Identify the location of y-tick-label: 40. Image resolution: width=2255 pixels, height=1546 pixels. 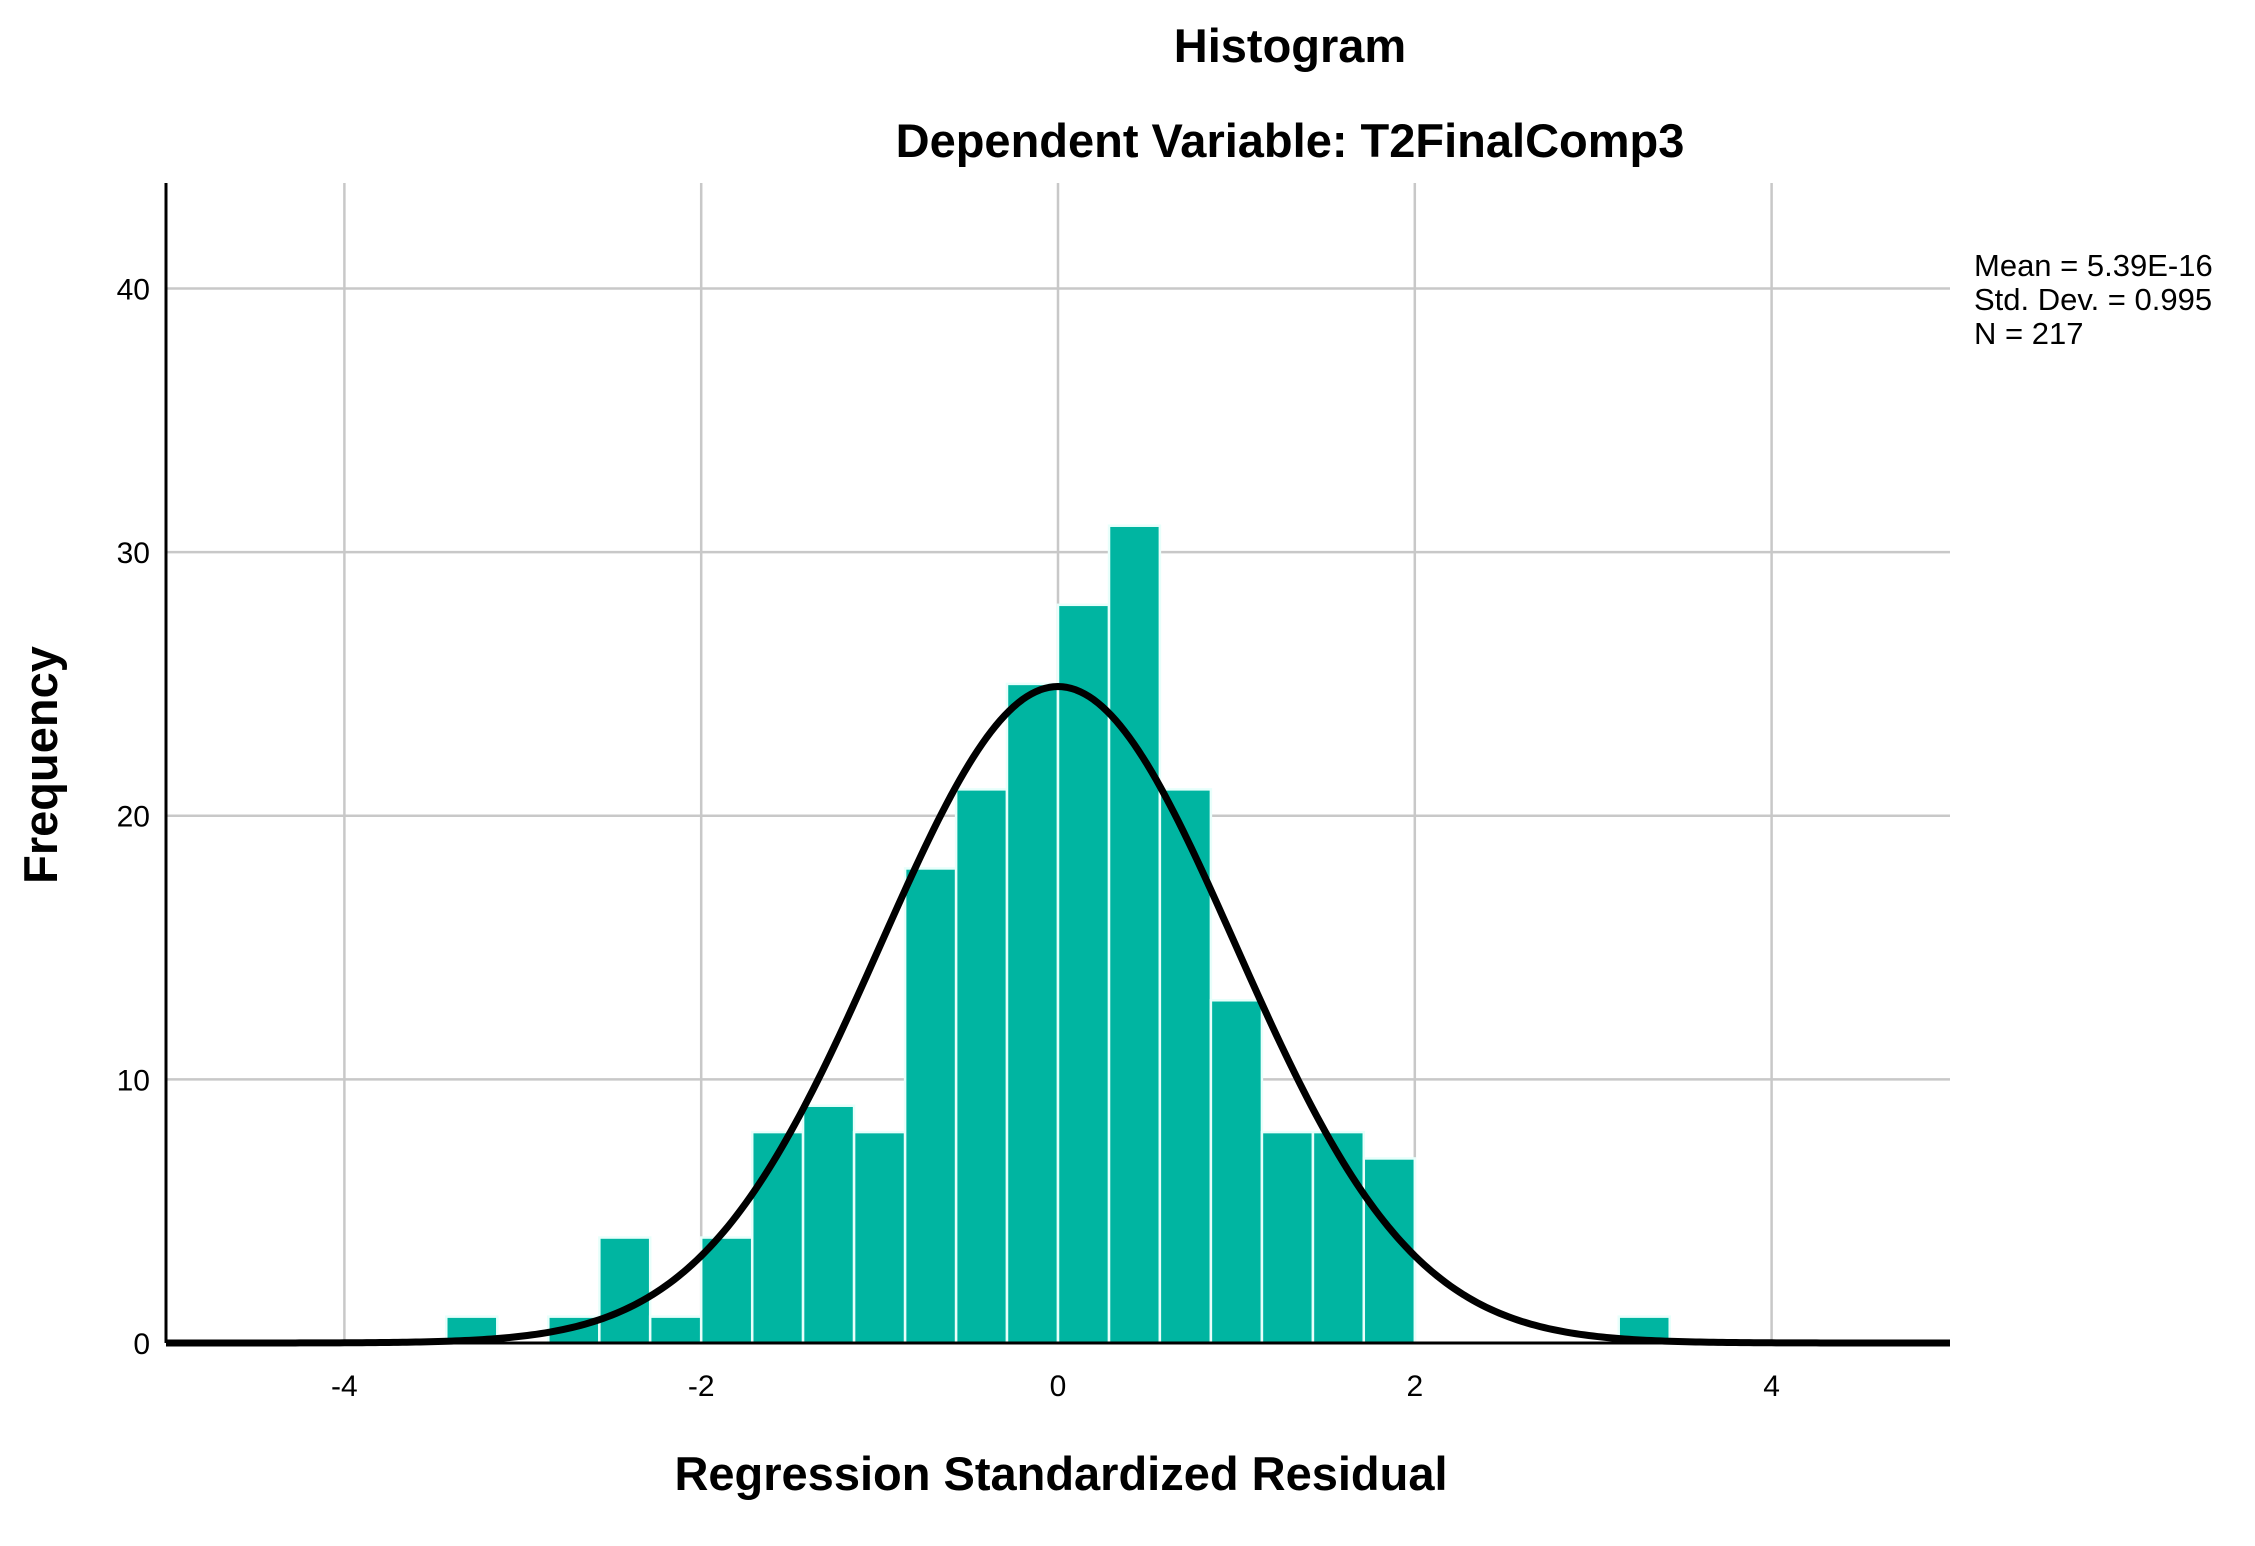
(133, 289).